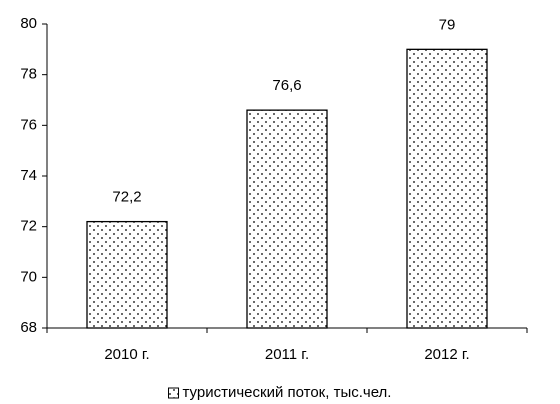 This screenshot has width=560, height=404. I want to click on x-tick-label: 2012 г., so click(446, 354).